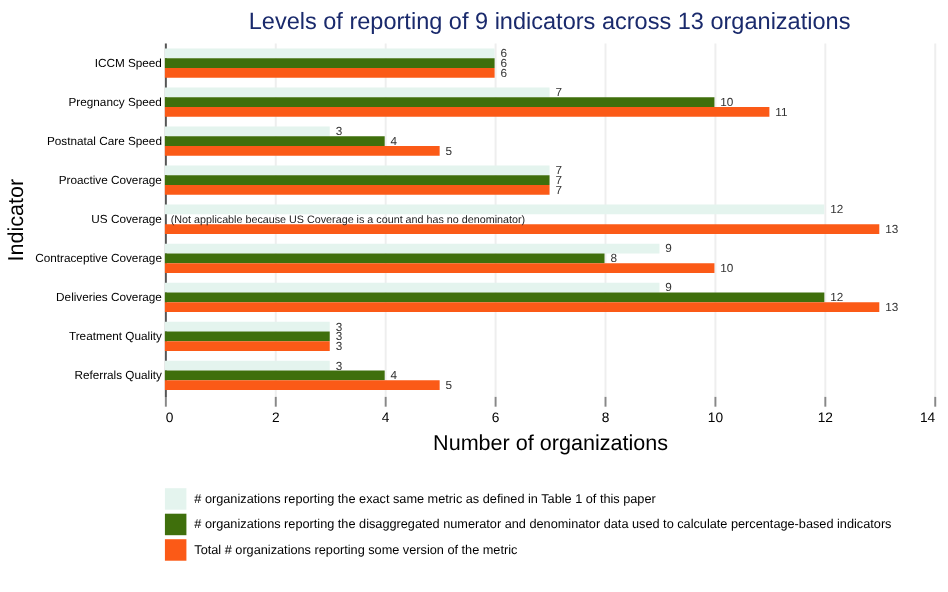 This screenshot has height=592, width=948. I want to click on chart-title: Levels of reporting of 9 indicators across 13 organizations, so click(549, 21).